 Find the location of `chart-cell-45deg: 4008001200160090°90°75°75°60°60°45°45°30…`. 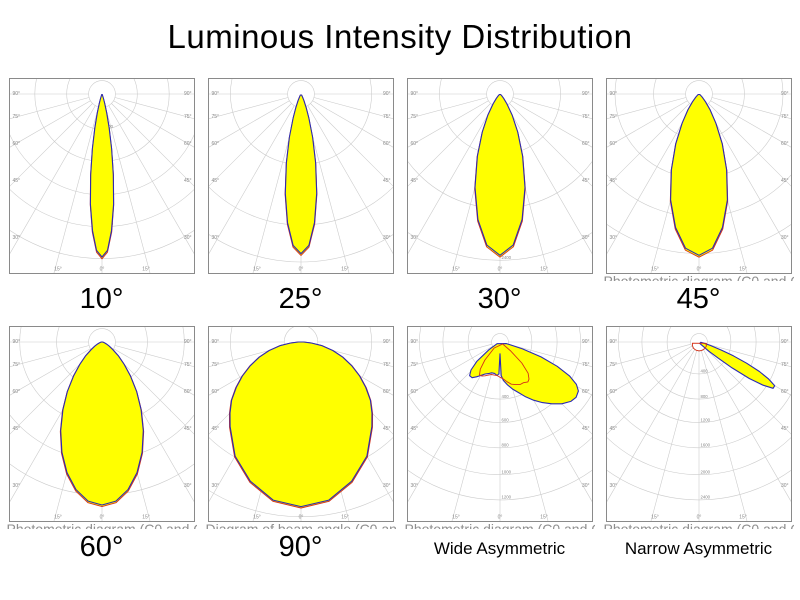

chart-cell-45deg: 4008001200160090°90°75°75°60°60°45°45°30… is located at coordinates (698, 202).